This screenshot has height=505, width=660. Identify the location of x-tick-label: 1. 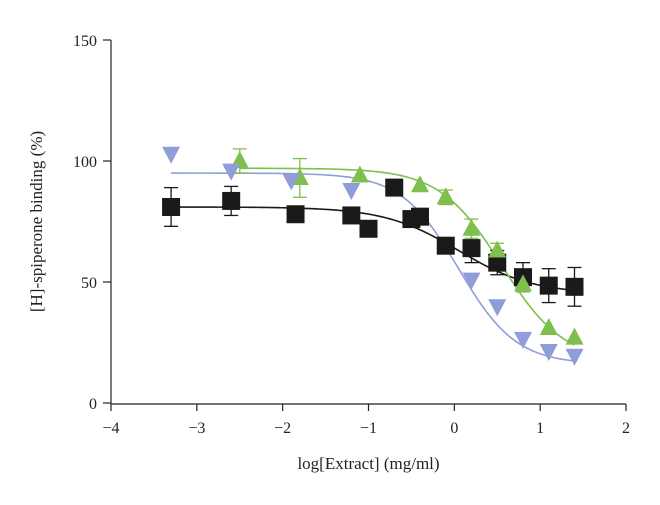
(540, 428).